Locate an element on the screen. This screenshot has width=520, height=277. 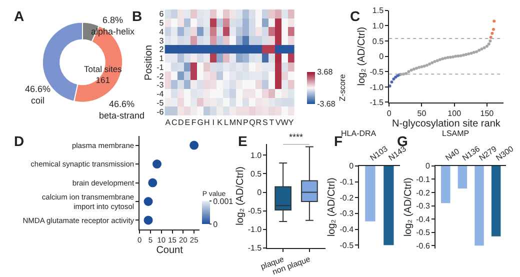
x-tick-label: G is located at coordinates (200, 122).